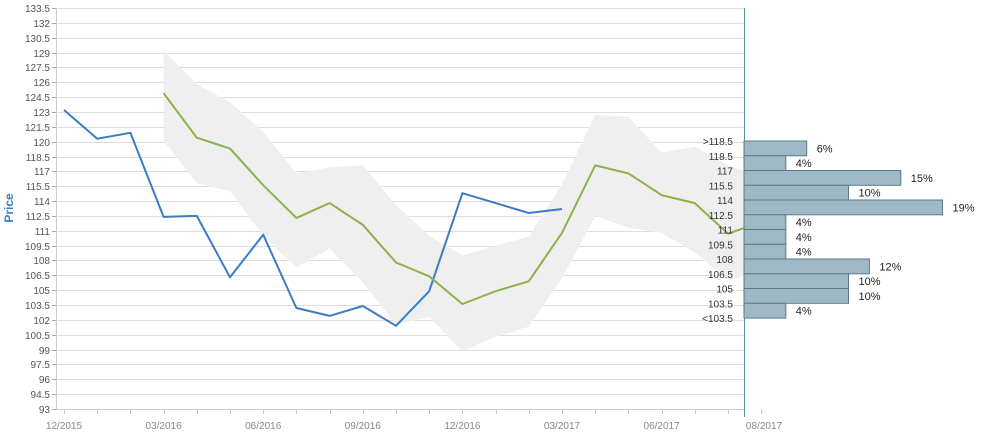 This screenshot has width=983, height=438. I want to click on x-tick-label: 12/2015, so click(64, 426).